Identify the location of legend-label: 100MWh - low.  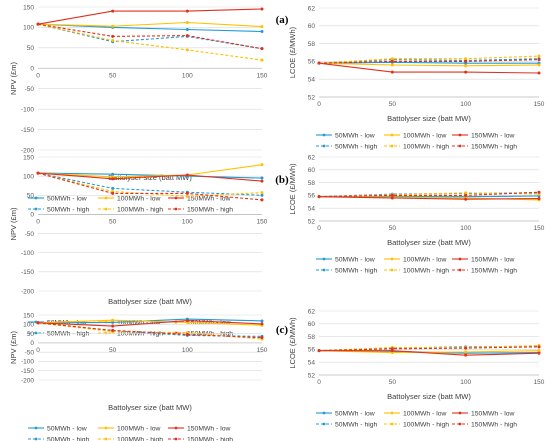
(425, 259).